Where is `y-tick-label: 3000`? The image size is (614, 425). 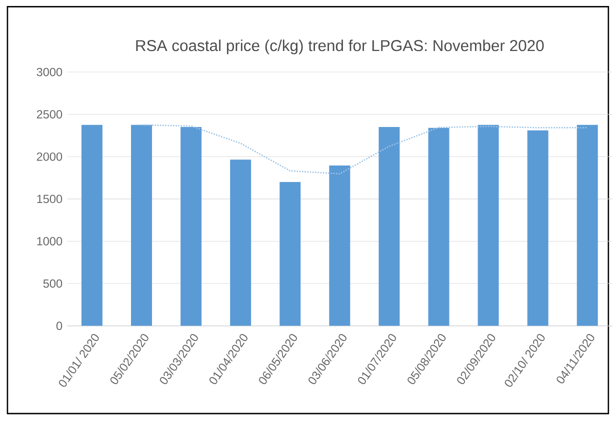
y-tick-label: 3000 is located at coordinates (49, 72).